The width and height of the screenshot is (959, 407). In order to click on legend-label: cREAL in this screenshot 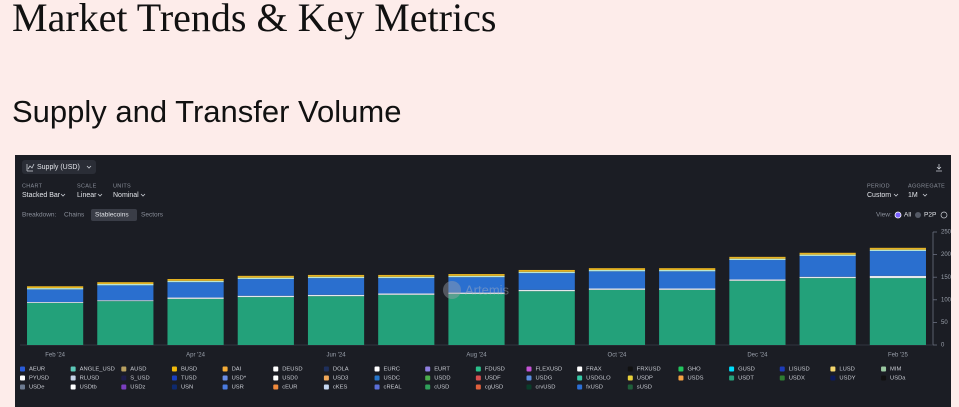, I will do `click(393, 388)`.